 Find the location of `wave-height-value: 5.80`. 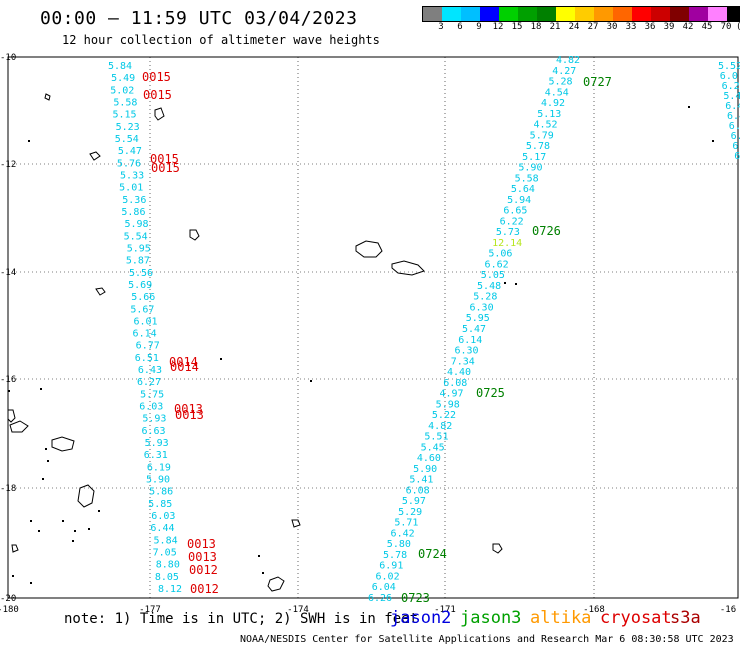

wave-height-value: 5.80 is located at coordinates (399, 544).